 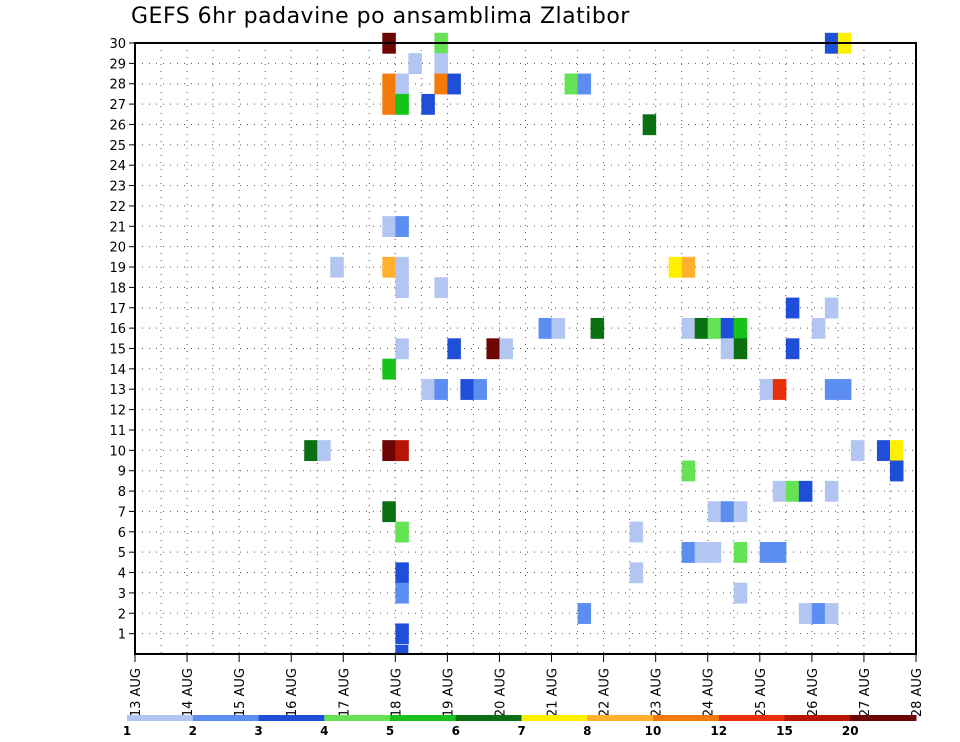 What do you see at coordinates (127, 731) in the screenshot?
I see `colorbar-label: 1` at bounding box center [127, 731].